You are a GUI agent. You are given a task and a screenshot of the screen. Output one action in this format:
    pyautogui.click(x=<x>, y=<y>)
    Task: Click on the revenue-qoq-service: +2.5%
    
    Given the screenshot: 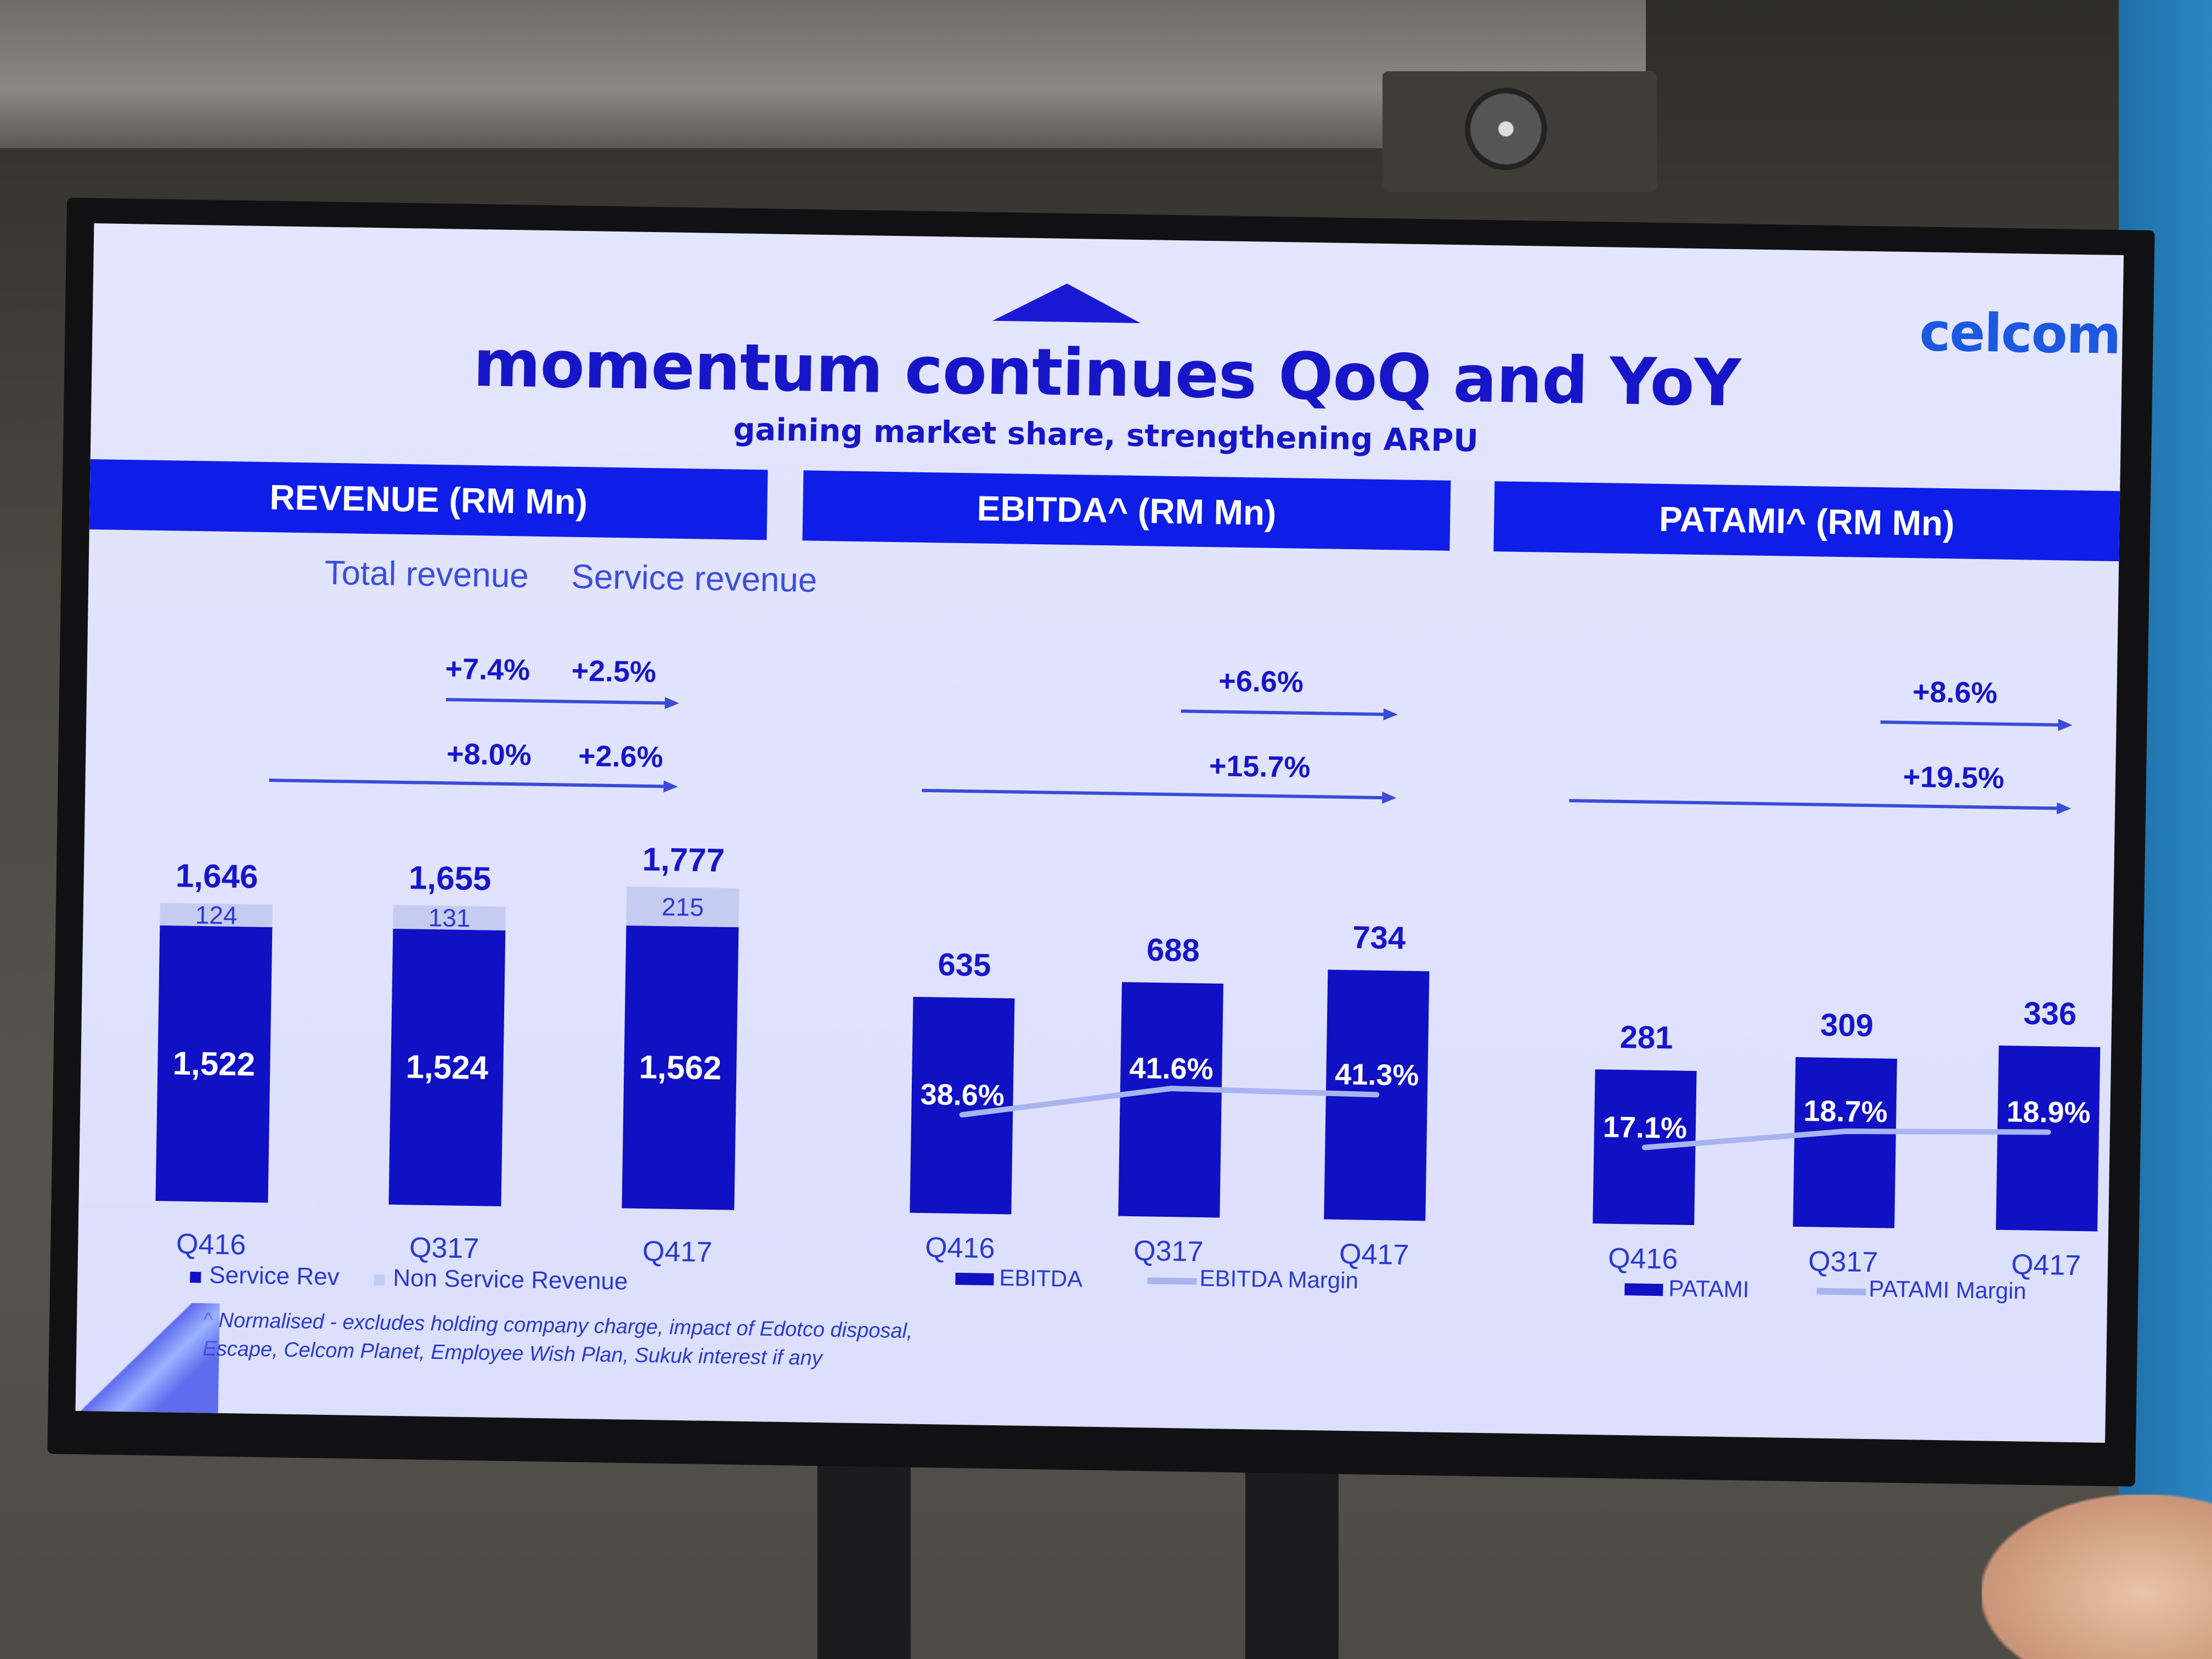 What is the action you would take?
    pyautogui.click(x=614, y=672)
    